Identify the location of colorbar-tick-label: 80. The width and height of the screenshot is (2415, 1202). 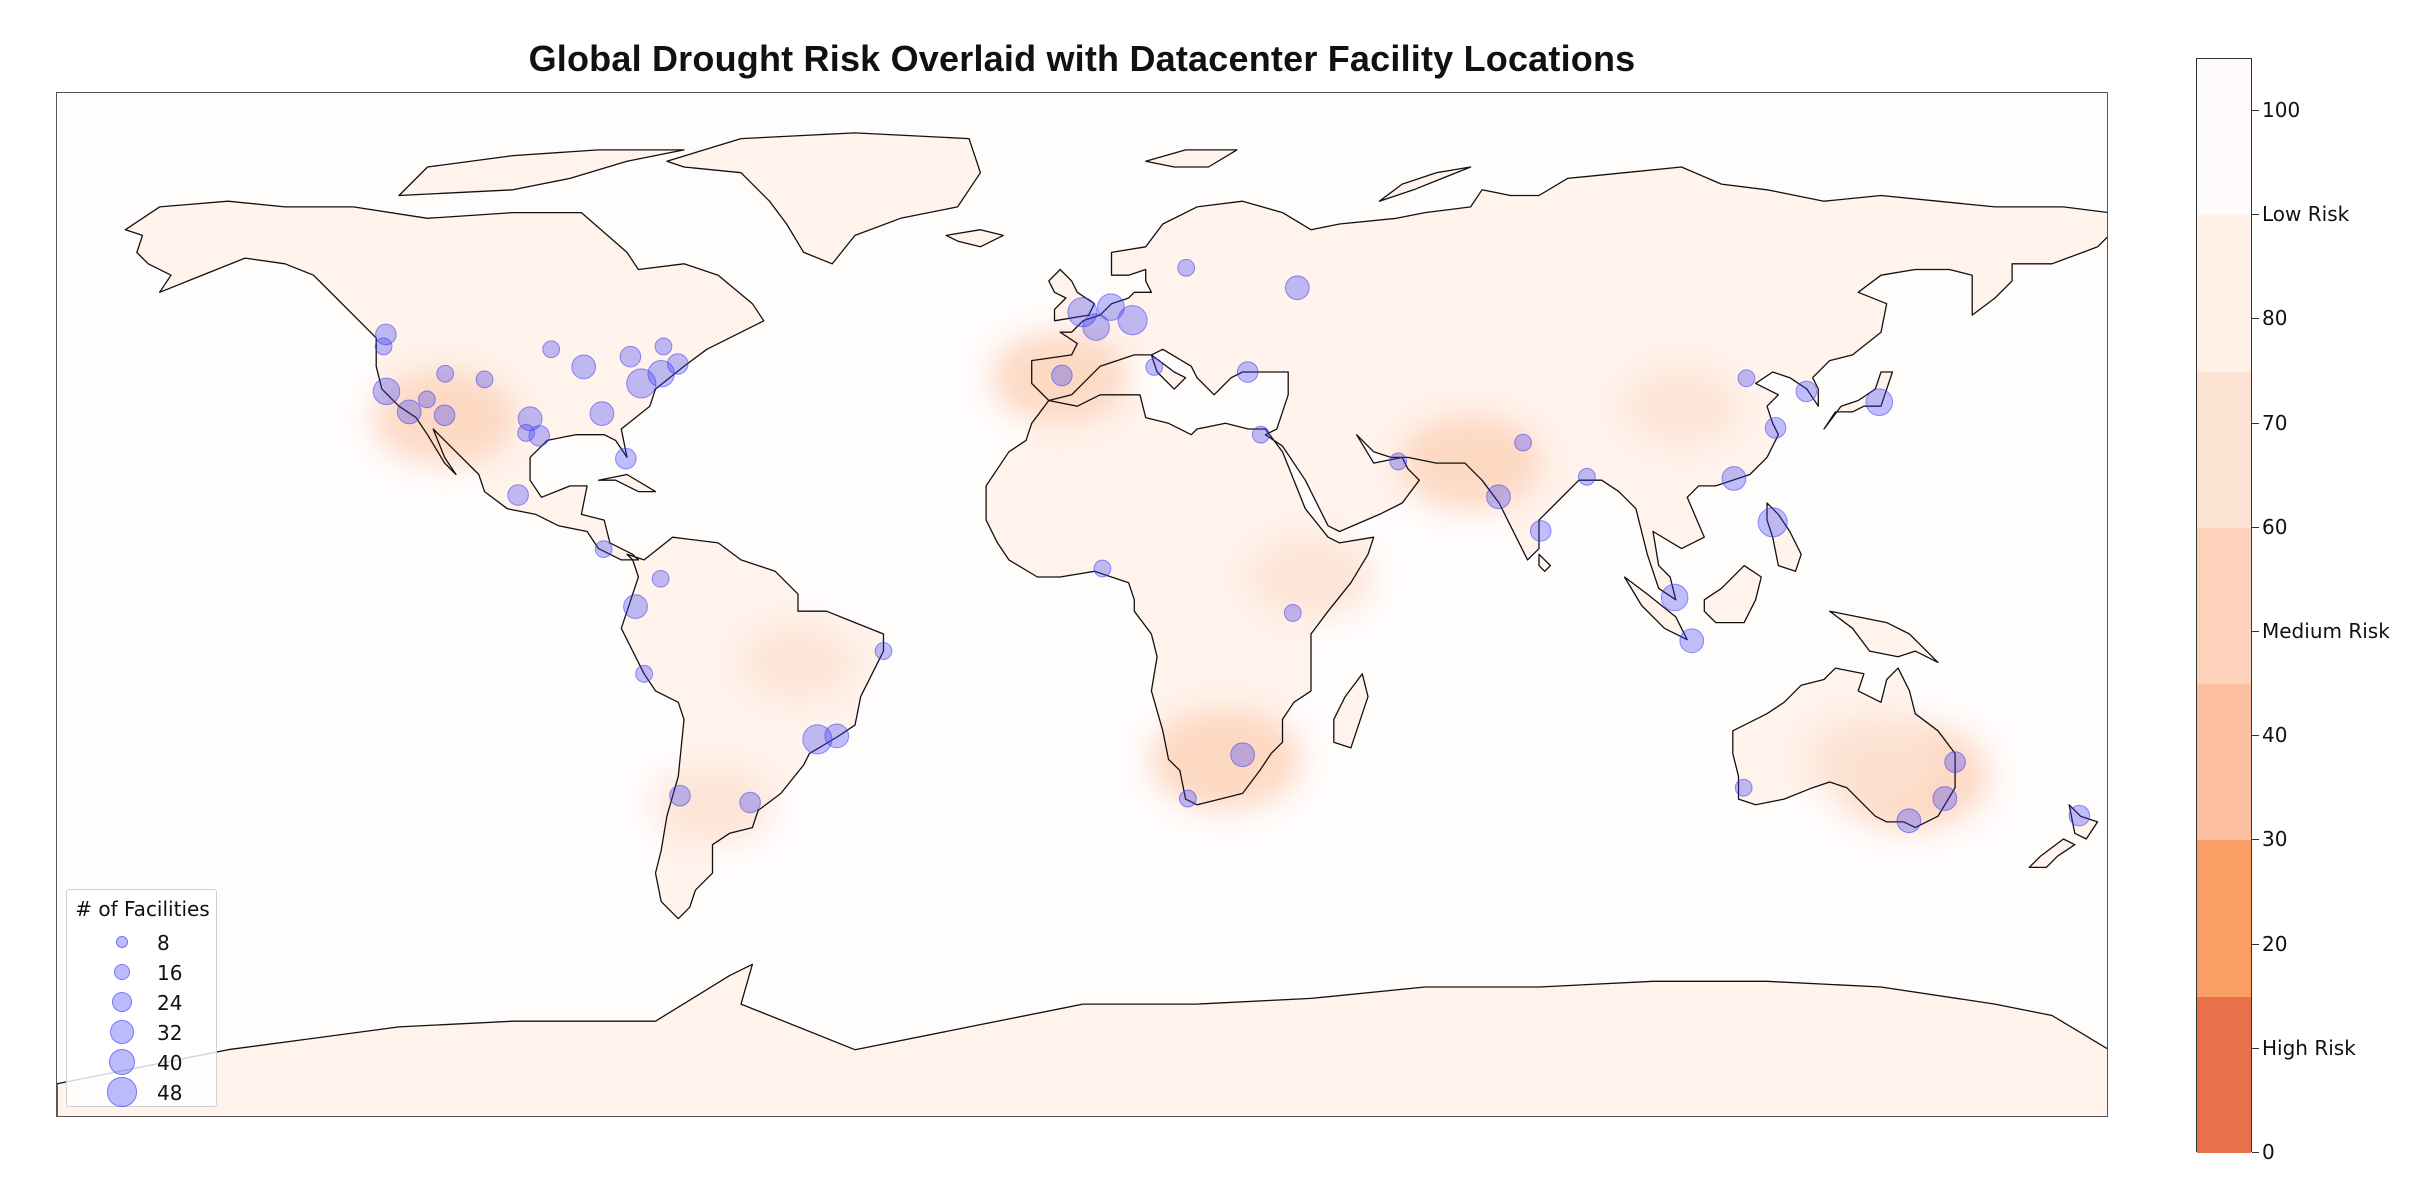
(2275, 318).